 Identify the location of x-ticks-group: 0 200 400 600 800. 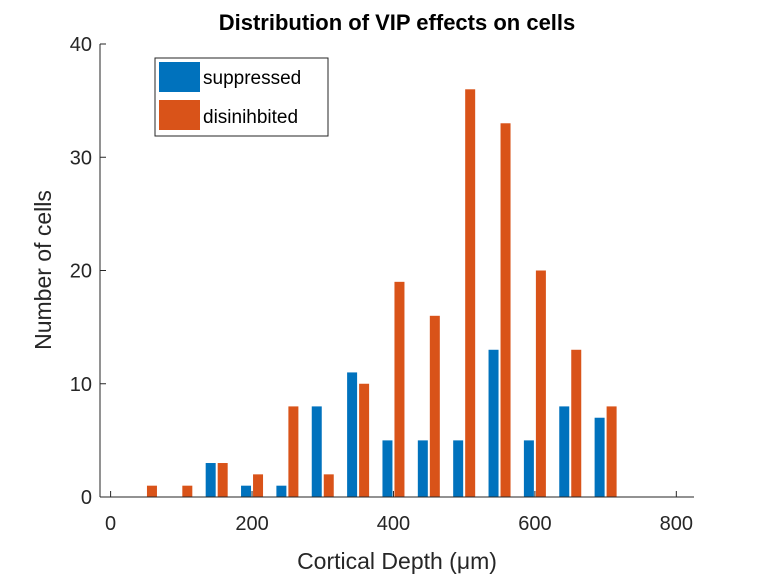
(399, 513).